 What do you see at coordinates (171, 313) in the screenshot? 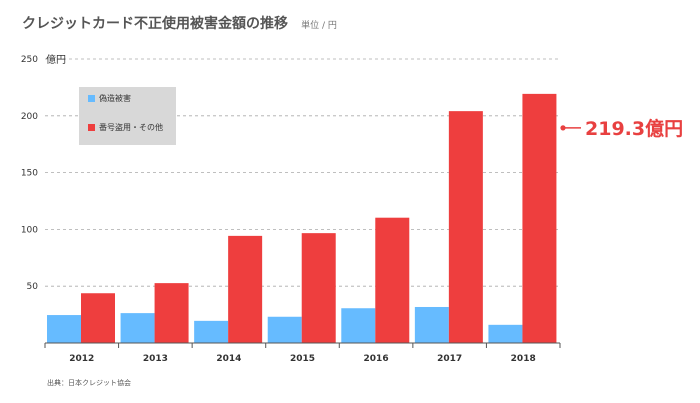
I see `bar-number-theft-2013` at bounding box center [171, 313].